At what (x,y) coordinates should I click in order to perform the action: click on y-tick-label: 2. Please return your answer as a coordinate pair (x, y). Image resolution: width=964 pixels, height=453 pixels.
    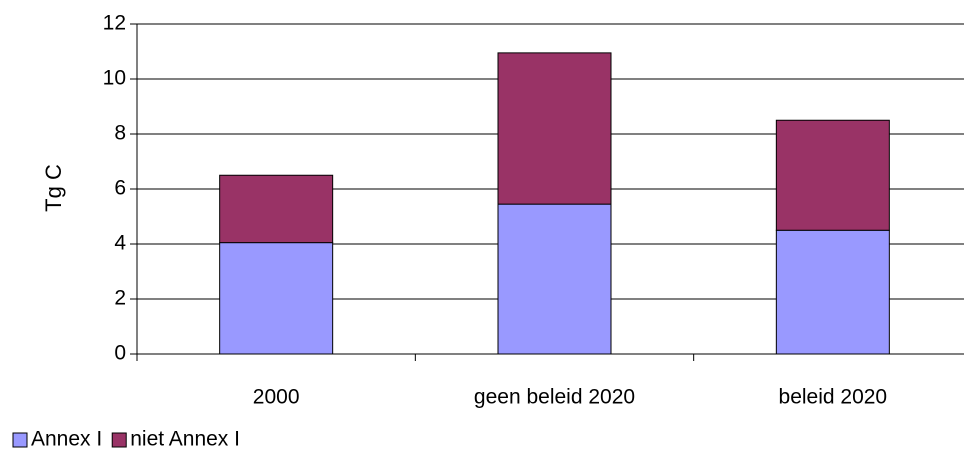
    Looking at the image, I should click on (120, 298).